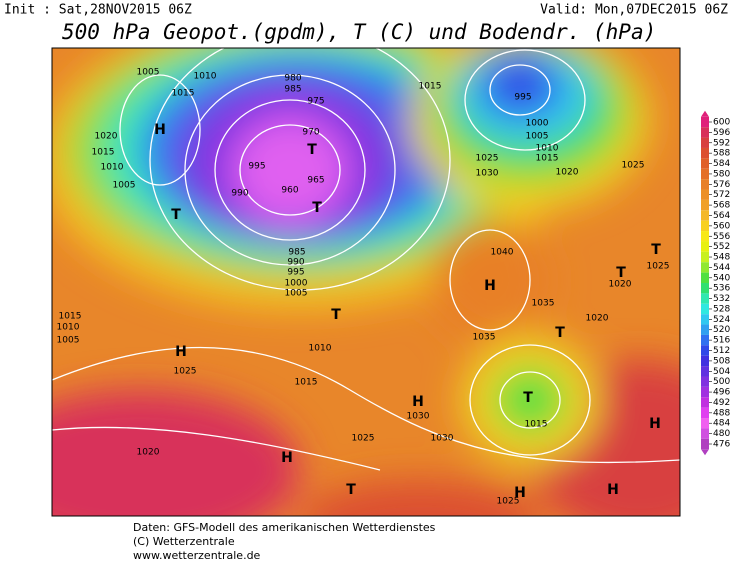 The image size is (732, 569). Describe the element at coordinates (721, 424) in the screenshot. I see `colorbar-label: 484` at that location.